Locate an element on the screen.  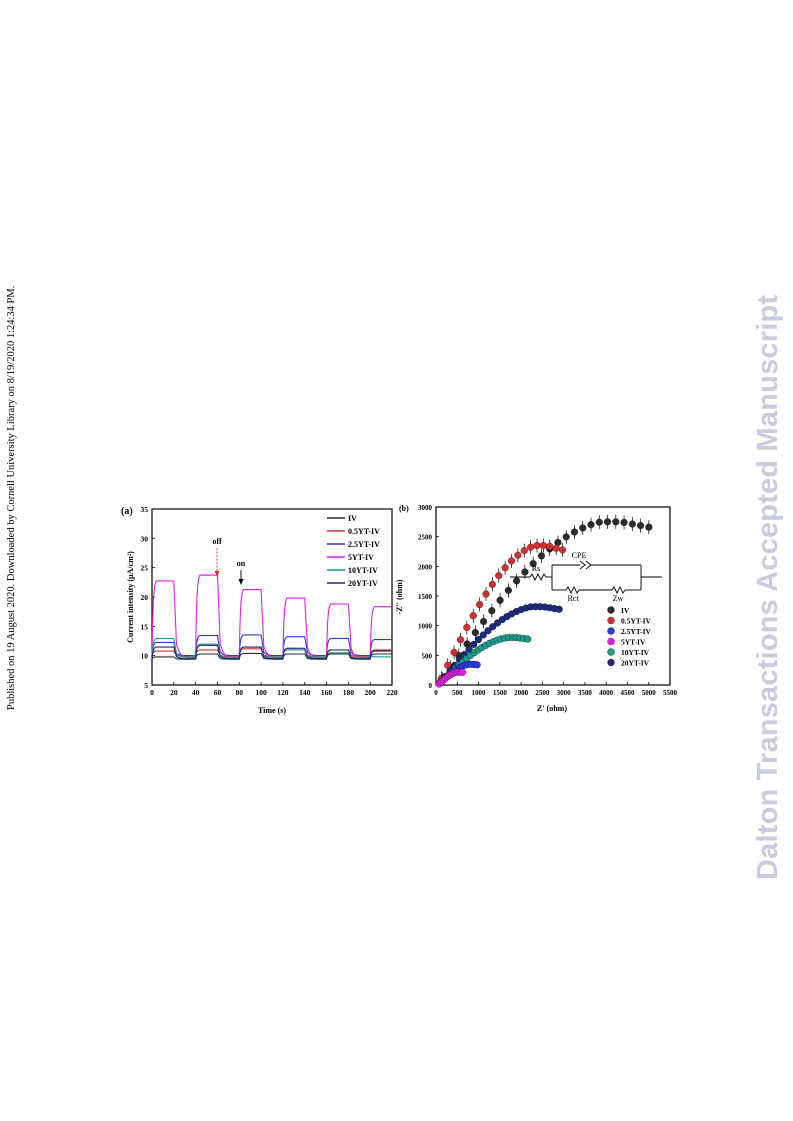
y-tick-label: 2500 is located at coordinates (425, 538).